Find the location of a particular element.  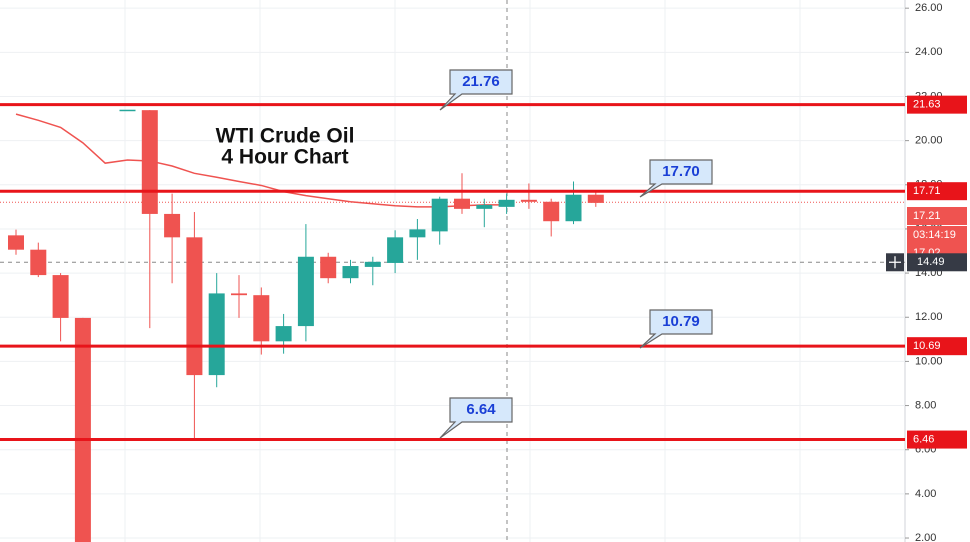

y-tick-label: 2.00 is located at coordinates (925, 537).